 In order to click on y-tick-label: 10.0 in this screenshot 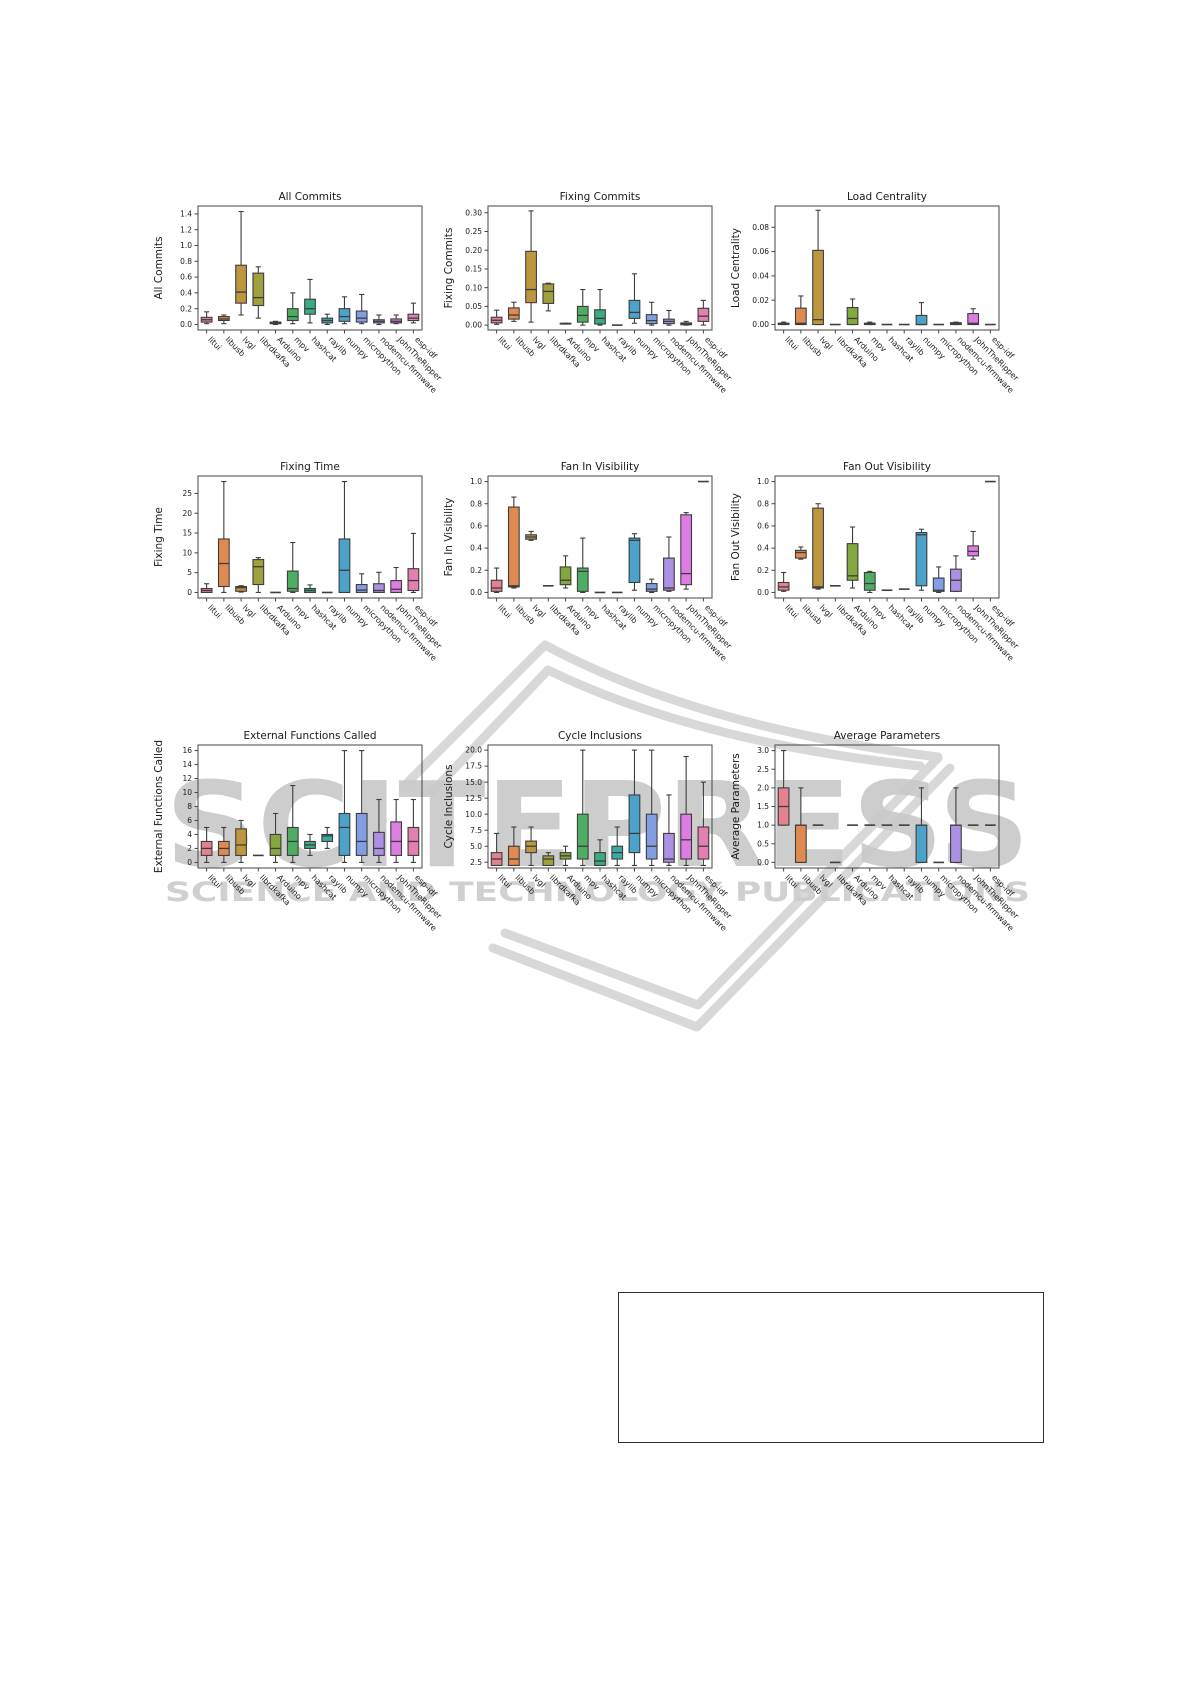, I will do `click(473, 814)`.